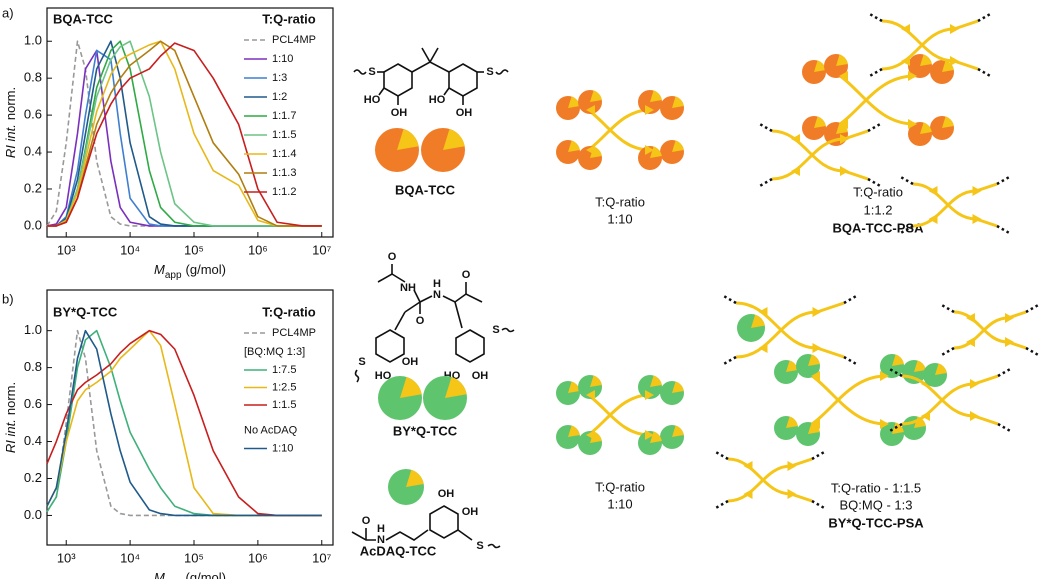 The width and height of the screenshot is (1041, 579). I want to click on x-label-unit: (g/mol), so click(206, 574).